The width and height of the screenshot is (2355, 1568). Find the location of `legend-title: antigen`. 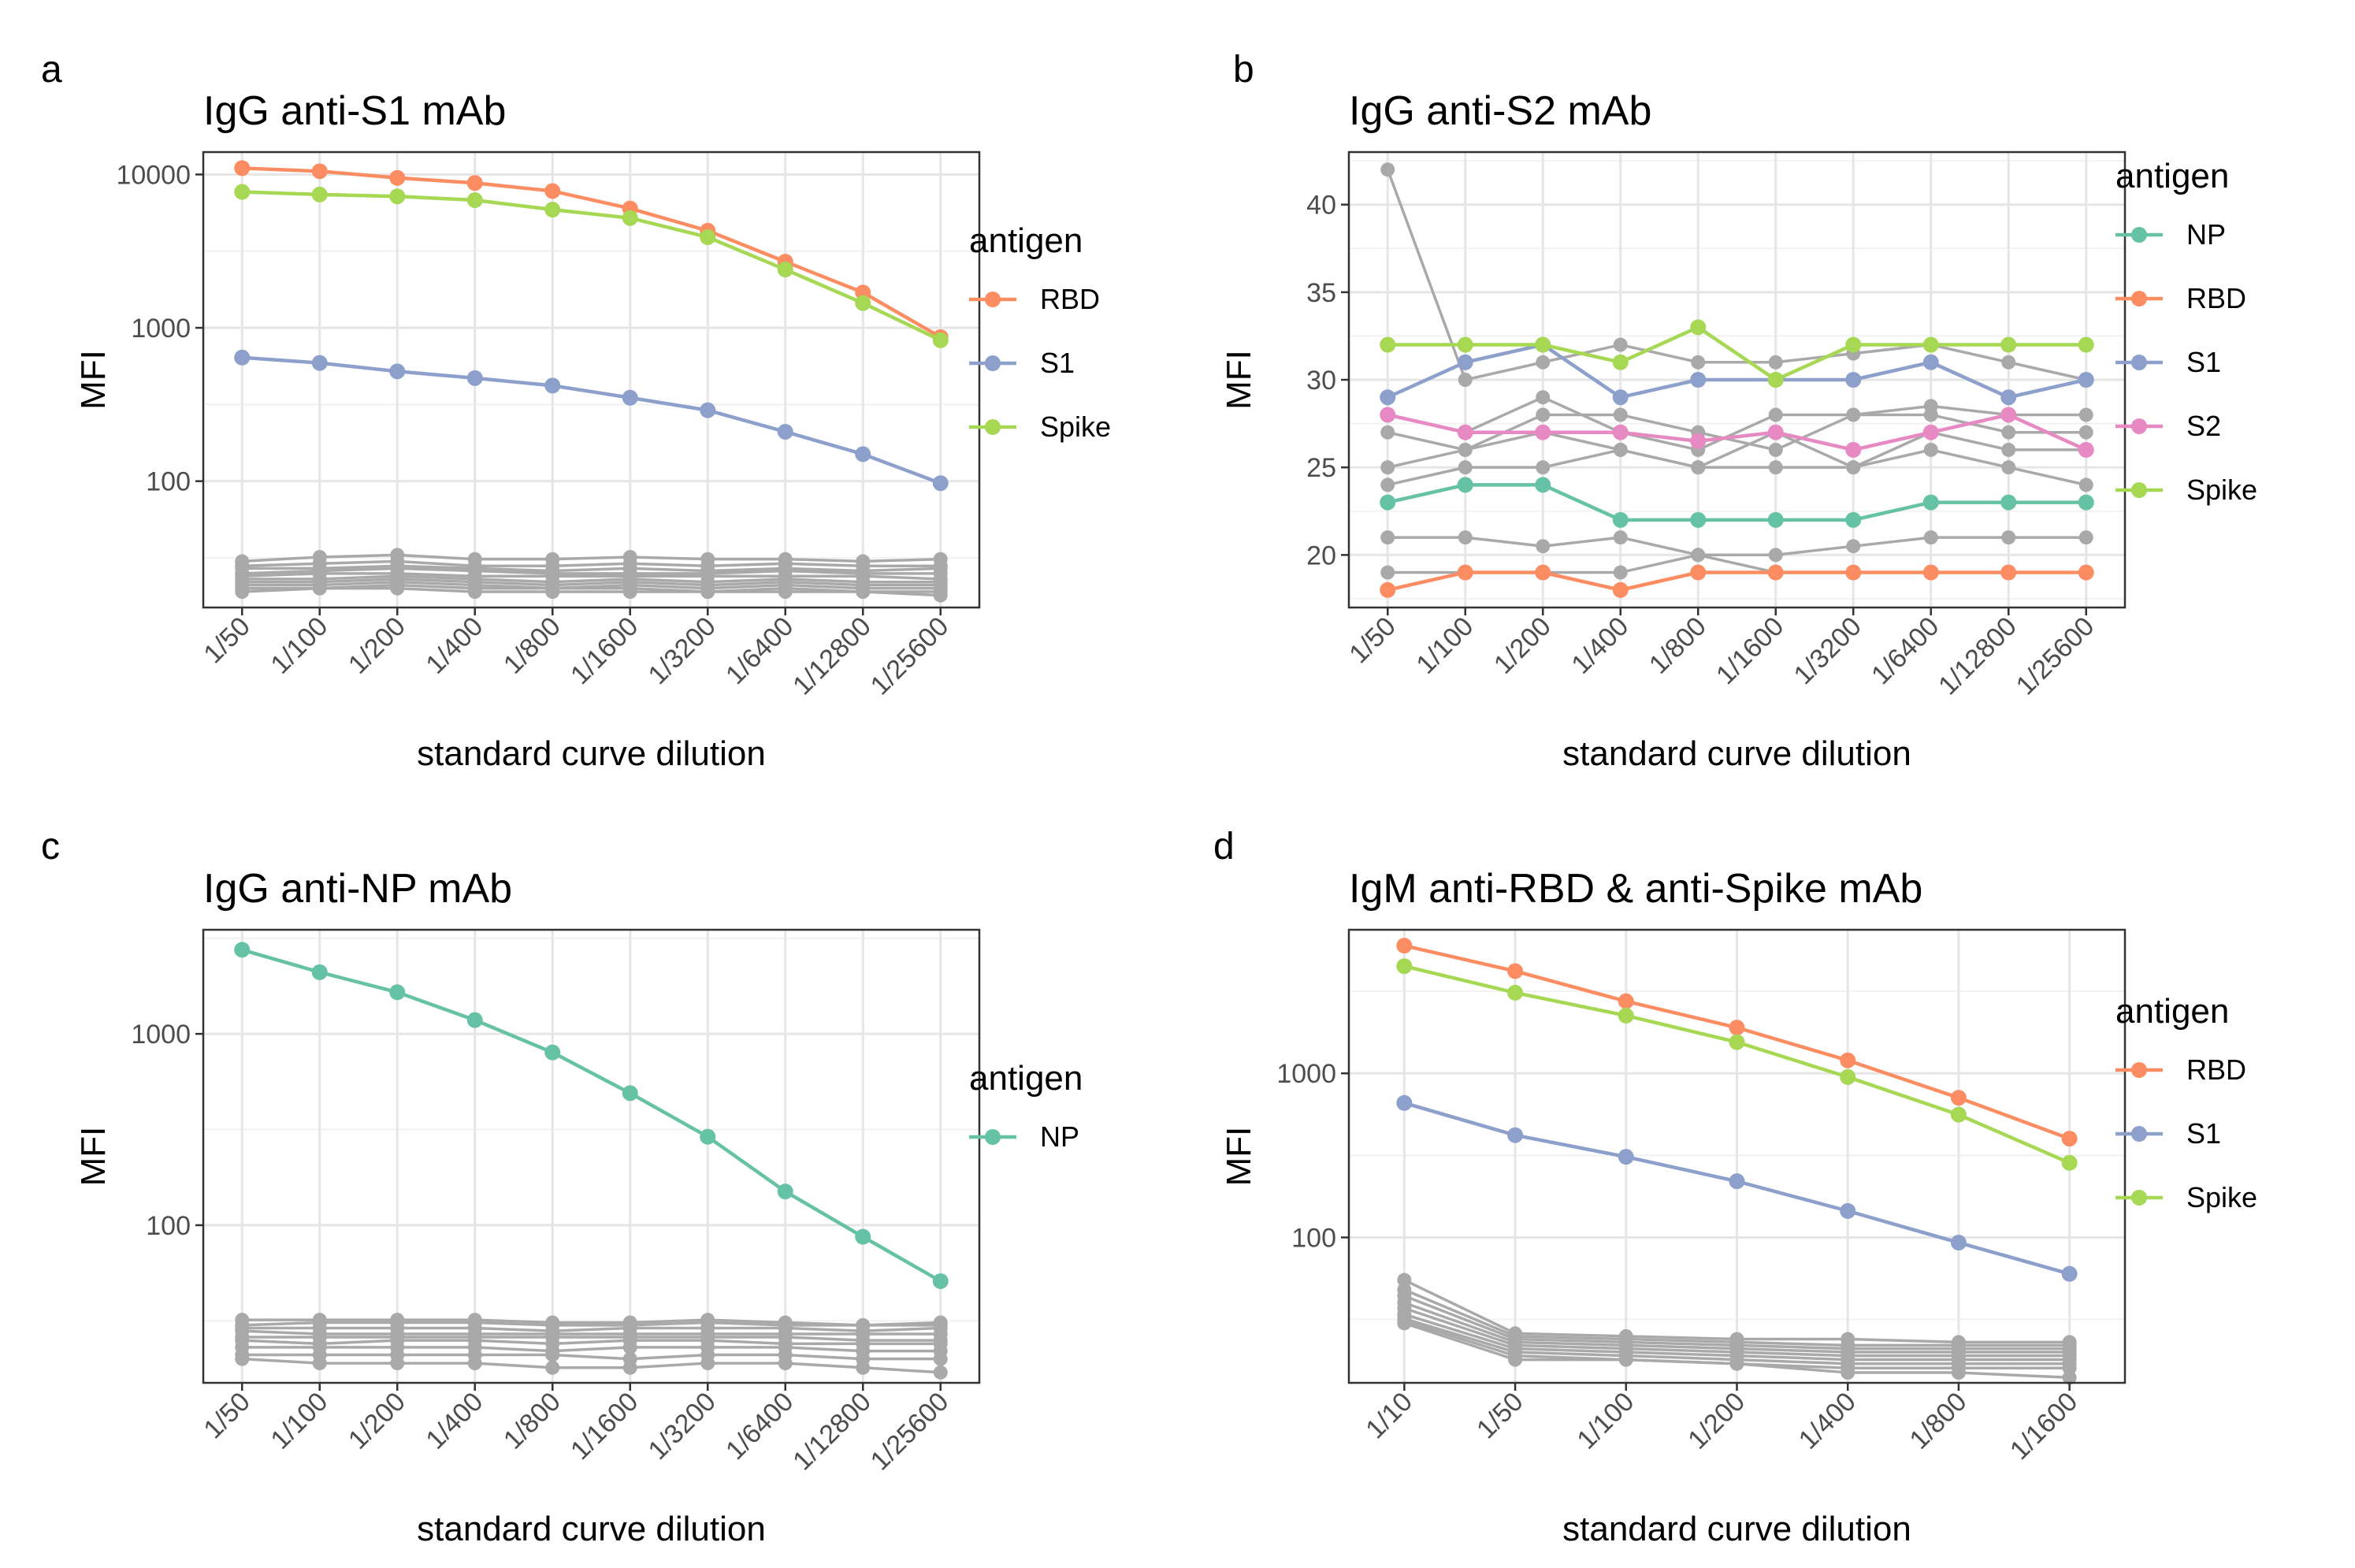

legend-title: antigen is located at coordinates (2172, 176).